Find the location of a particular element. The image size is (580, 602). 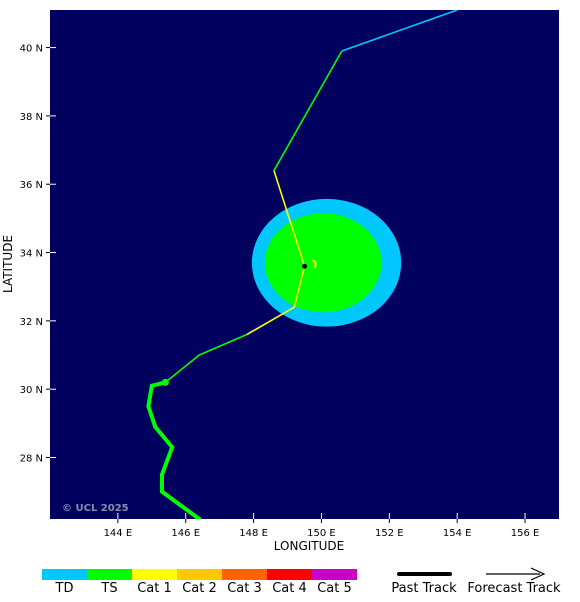

y-axis-label: LATITUDE is located at coordinates (8, 264).